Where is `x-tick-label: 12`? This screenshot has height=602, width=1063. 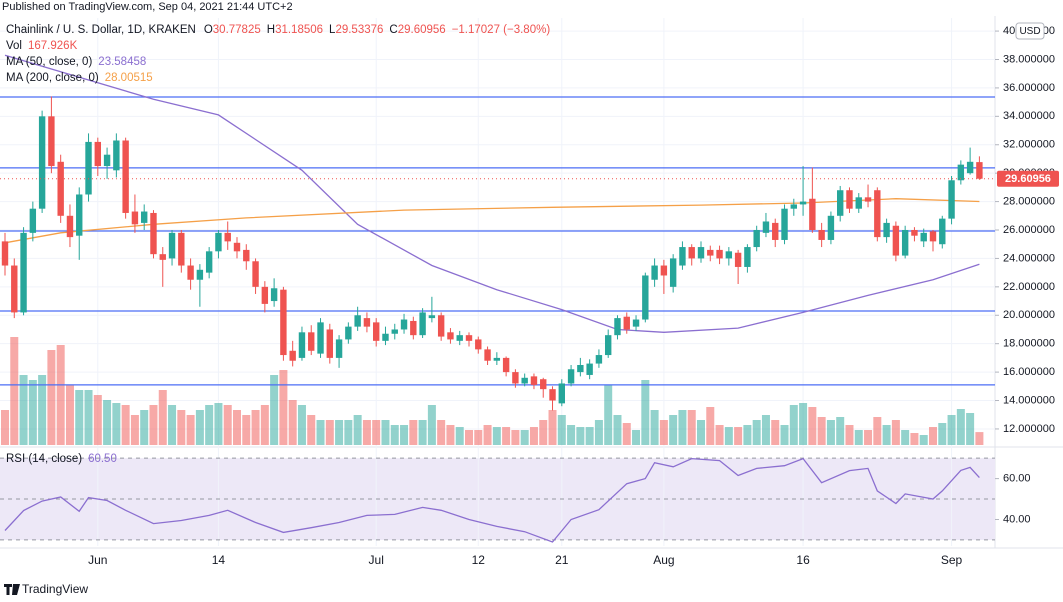
x-tick-label: 12 is located at coordinates (479, 560).